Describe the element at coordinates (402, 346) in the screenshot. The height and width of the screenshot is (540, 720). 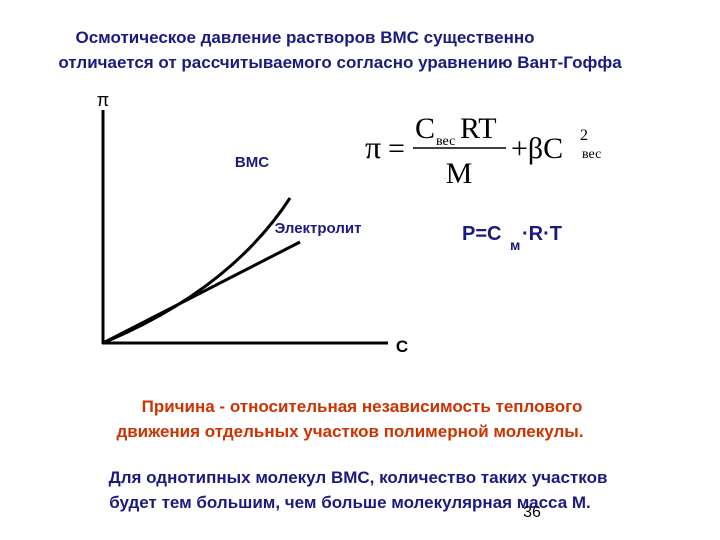
I see `x-axis-label: C` at that location.